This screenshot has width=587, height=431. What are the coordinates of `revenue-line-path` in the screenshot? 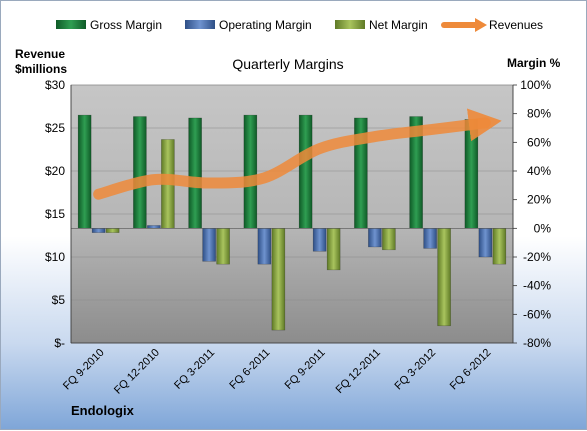 It's located at (297, 154).